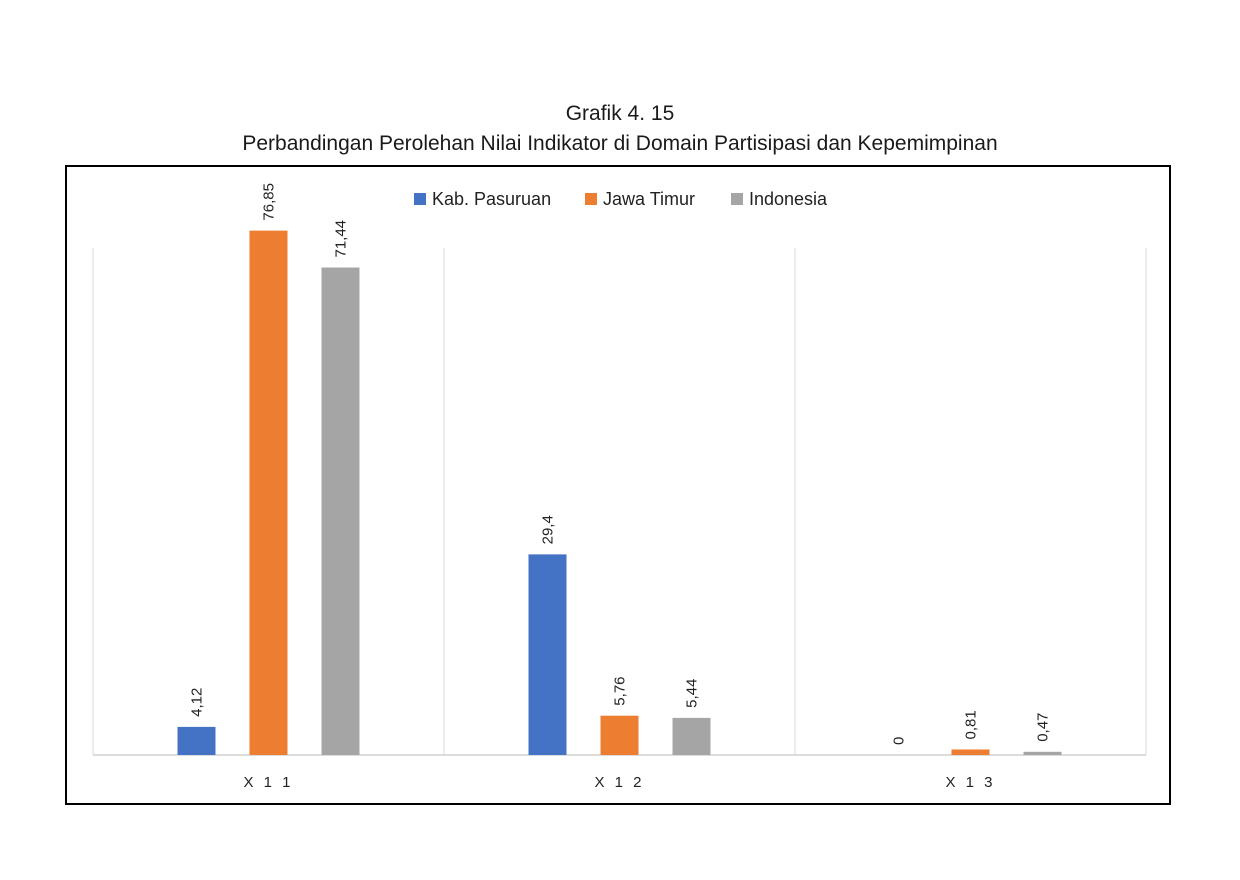 Image resolution: width=1240 pixels, height=880 pixels. I want to click on data-label: 0,47, so click(1043, 727).